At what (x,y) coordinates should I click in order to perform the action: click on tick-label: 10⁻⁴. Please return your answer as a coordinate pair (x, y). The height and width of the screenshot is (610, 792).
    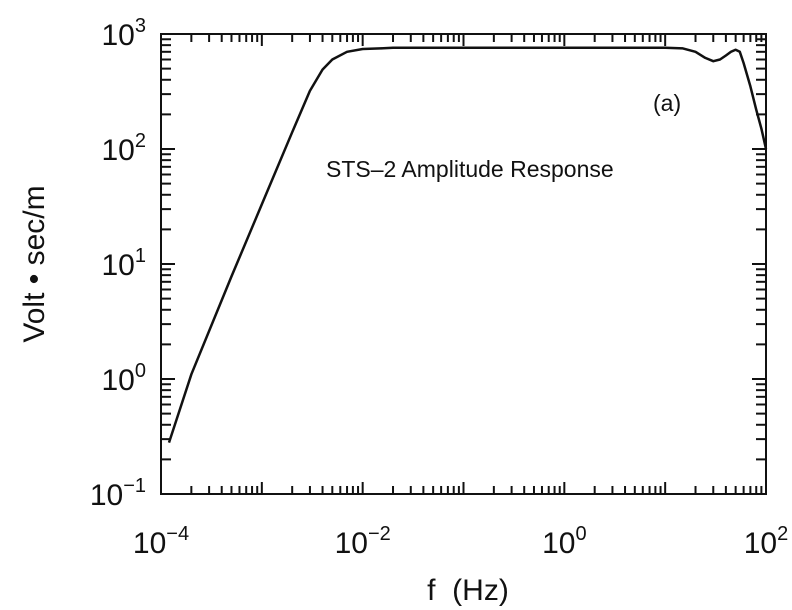
    Looking at the image, I should click on (161, 541).